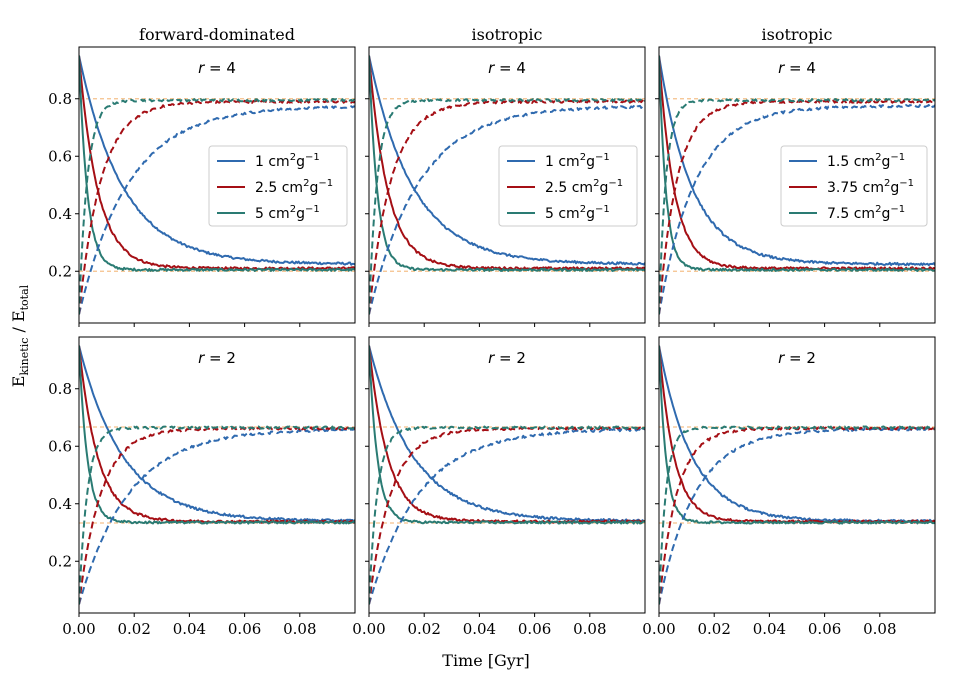  I want to click on panel-title: forward-dominated, so click(217, 34).